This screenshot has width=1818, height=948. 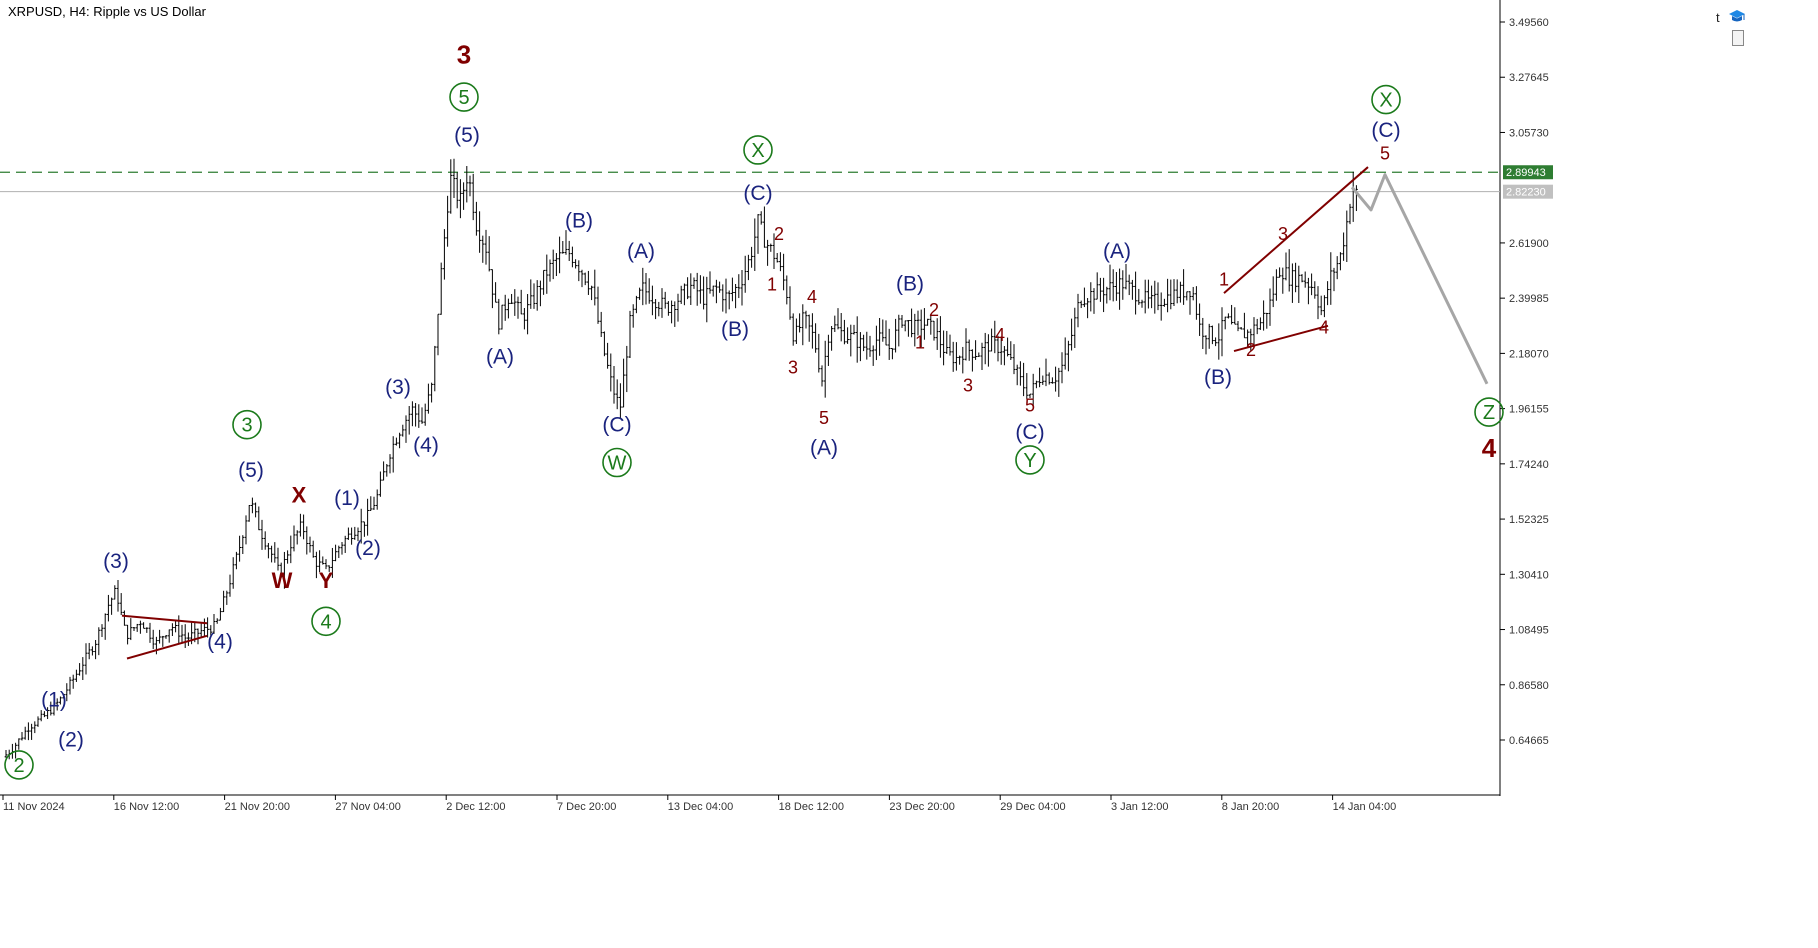 I want to click on y-tick-label: 1.52325, so click(x=1529, y=520).